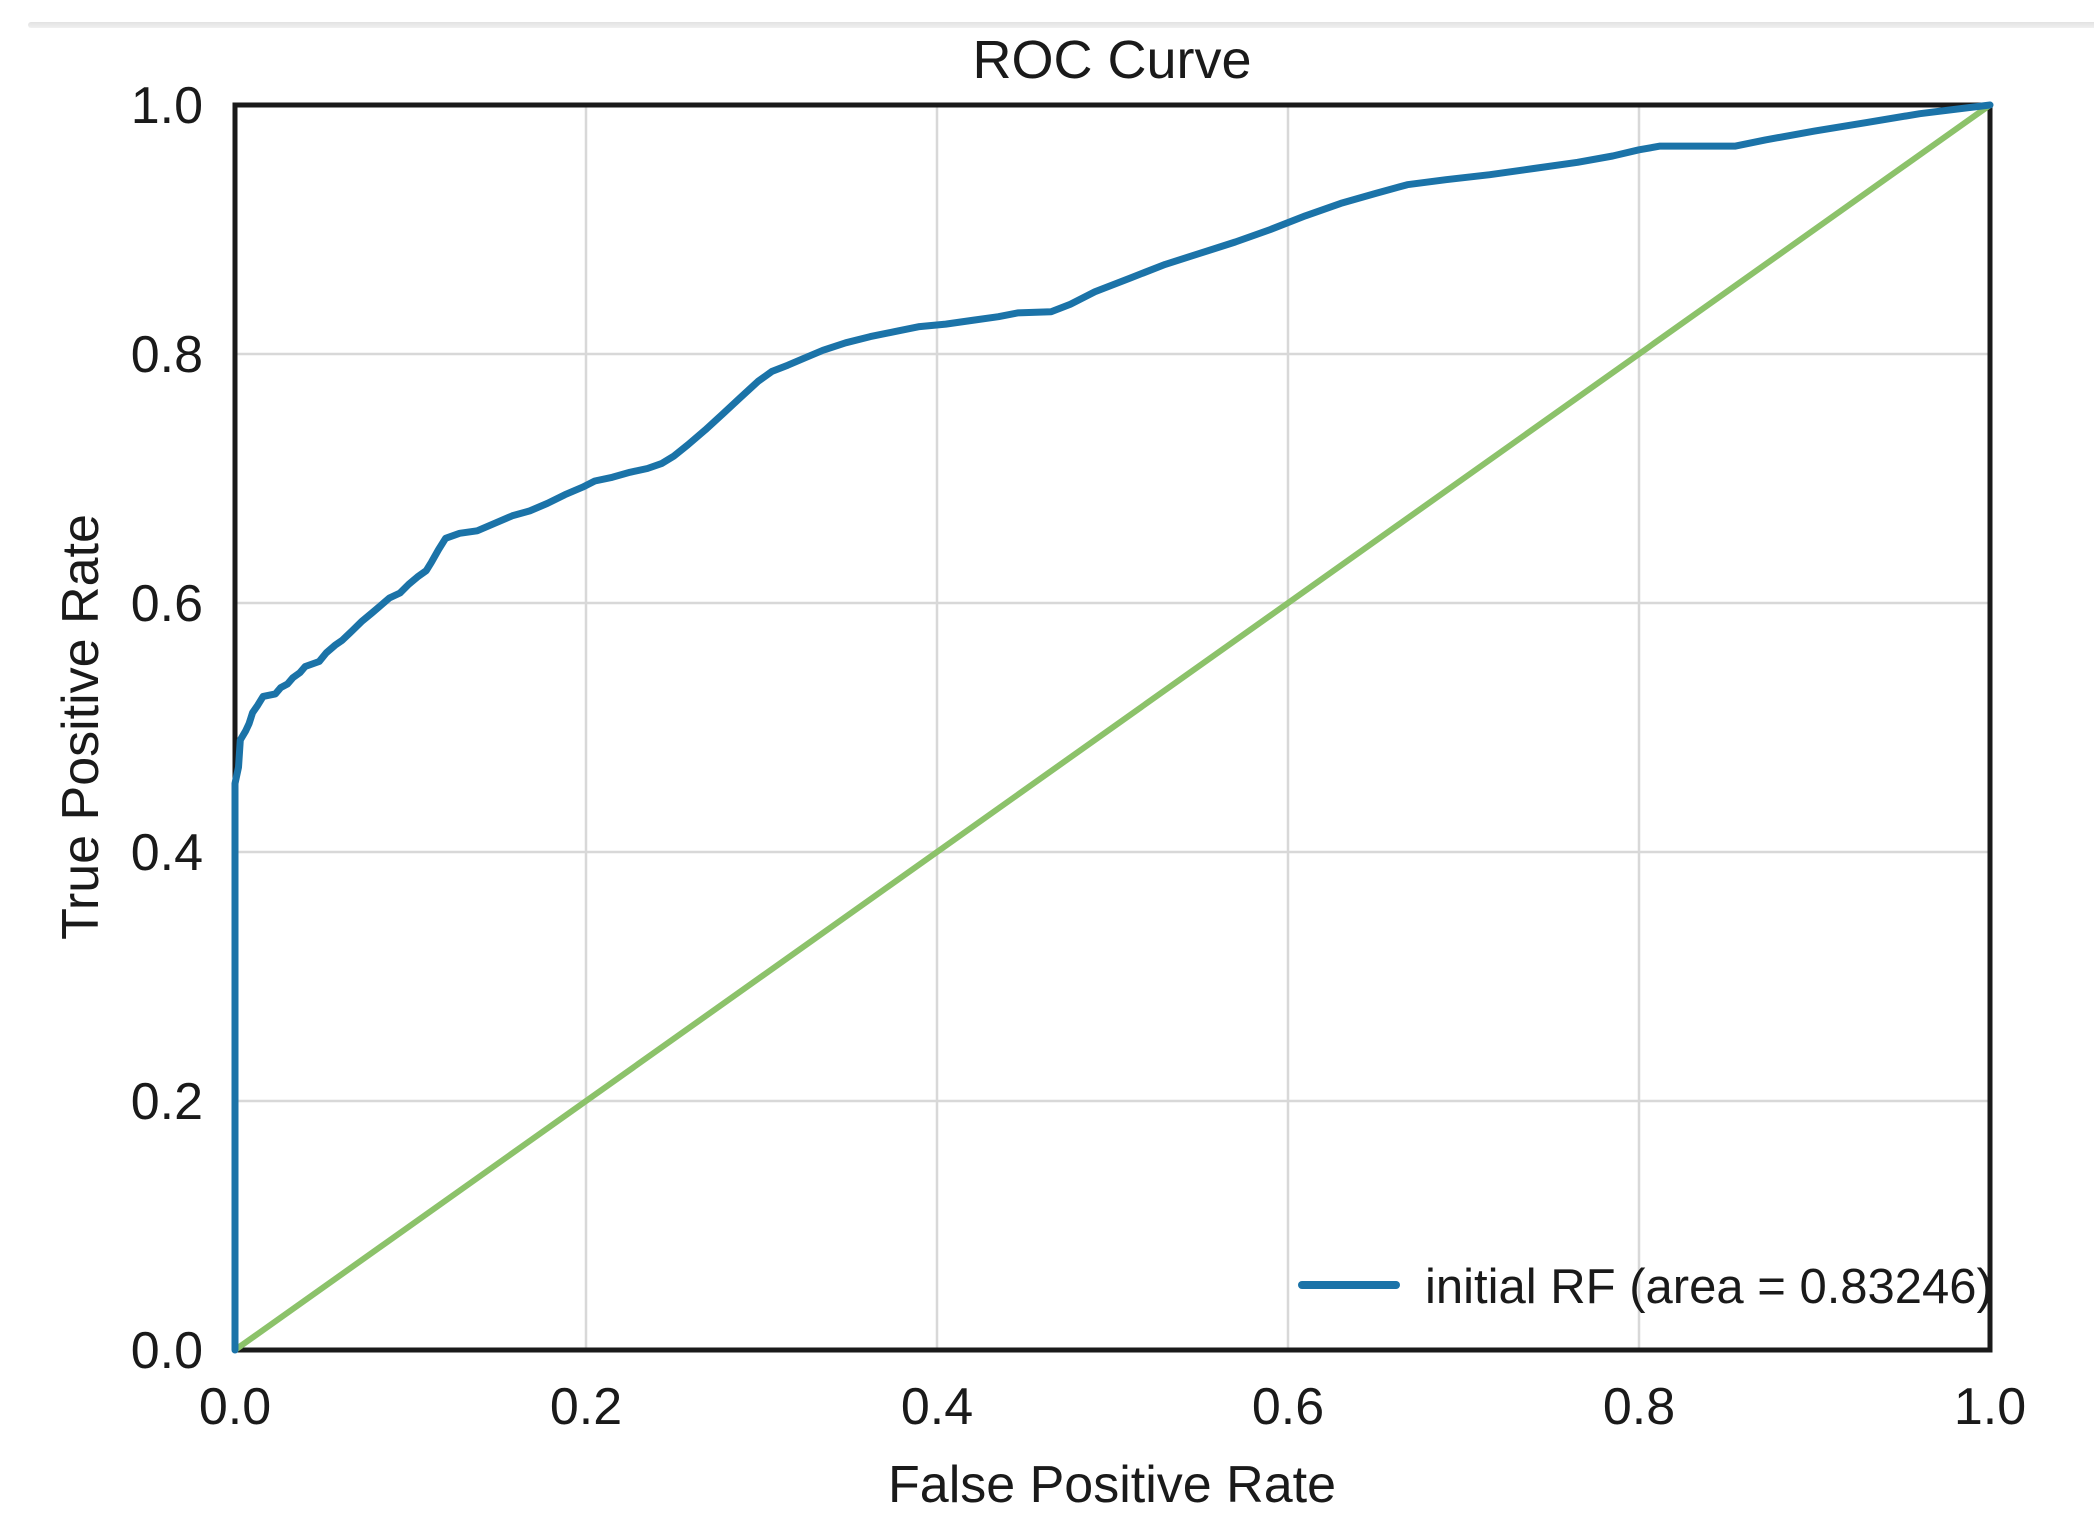 This screenshot has width=2094, height=1526. What do you see at coordinates (167, 1351) in the screenshot?
I see `y-tick-label-0.0: 0.0` at bounding box center [167, 1351].